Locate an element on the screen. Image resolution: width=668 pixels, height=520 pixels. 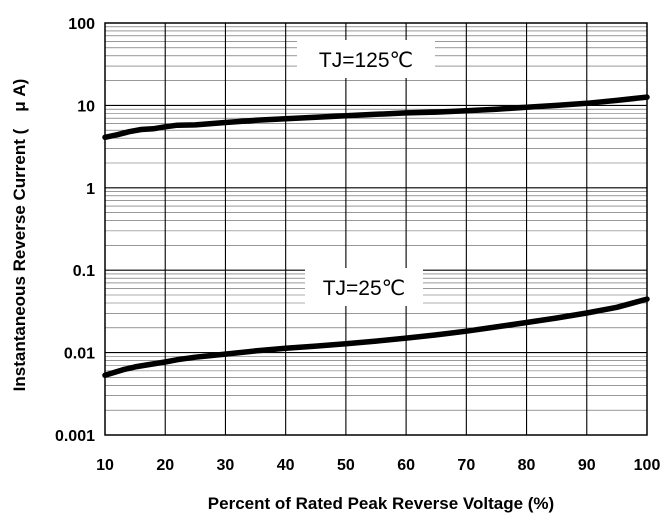
x-tick-label: 60 is located at coordinates (406, 465).